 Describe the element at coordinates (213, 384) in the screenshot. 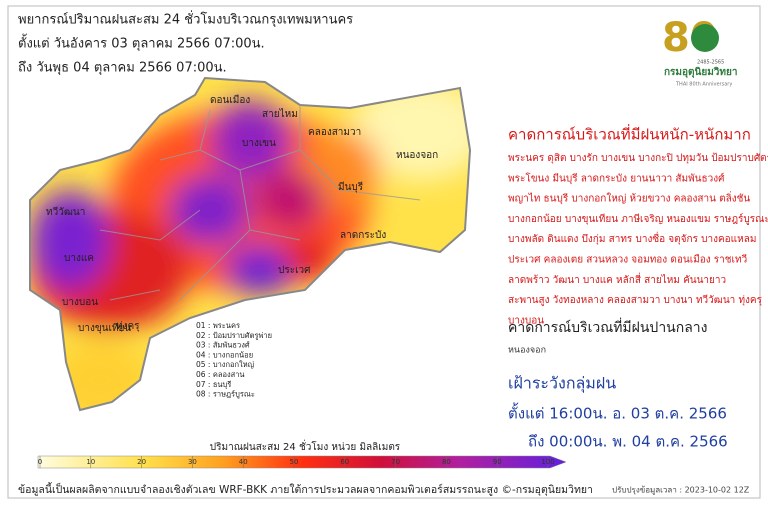

I see `key-entry: 07 : ธนบุรี` at that location.